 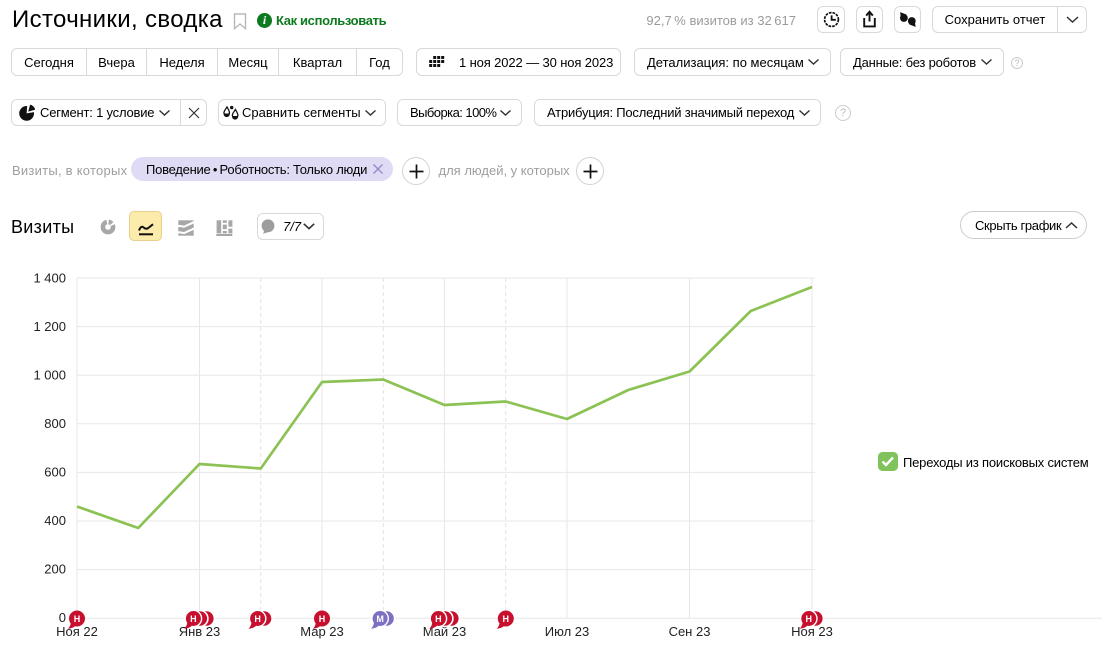 I want to click on svg-text: 0, so click(x=62, y=617).